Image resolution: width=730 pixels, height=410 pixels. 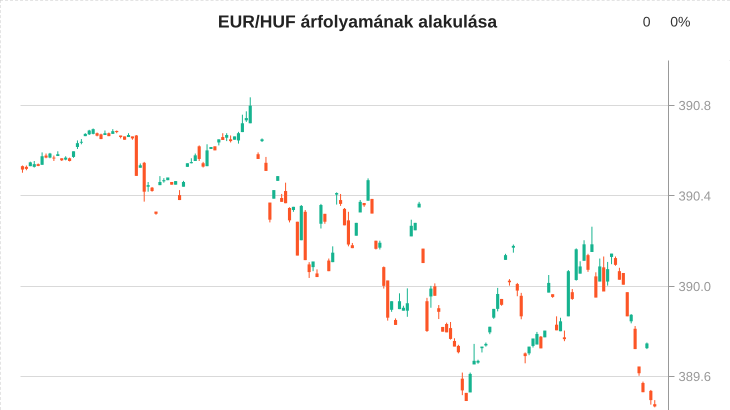 I want to click on y-tick-label: 390.8, so click(x=695, y=106).